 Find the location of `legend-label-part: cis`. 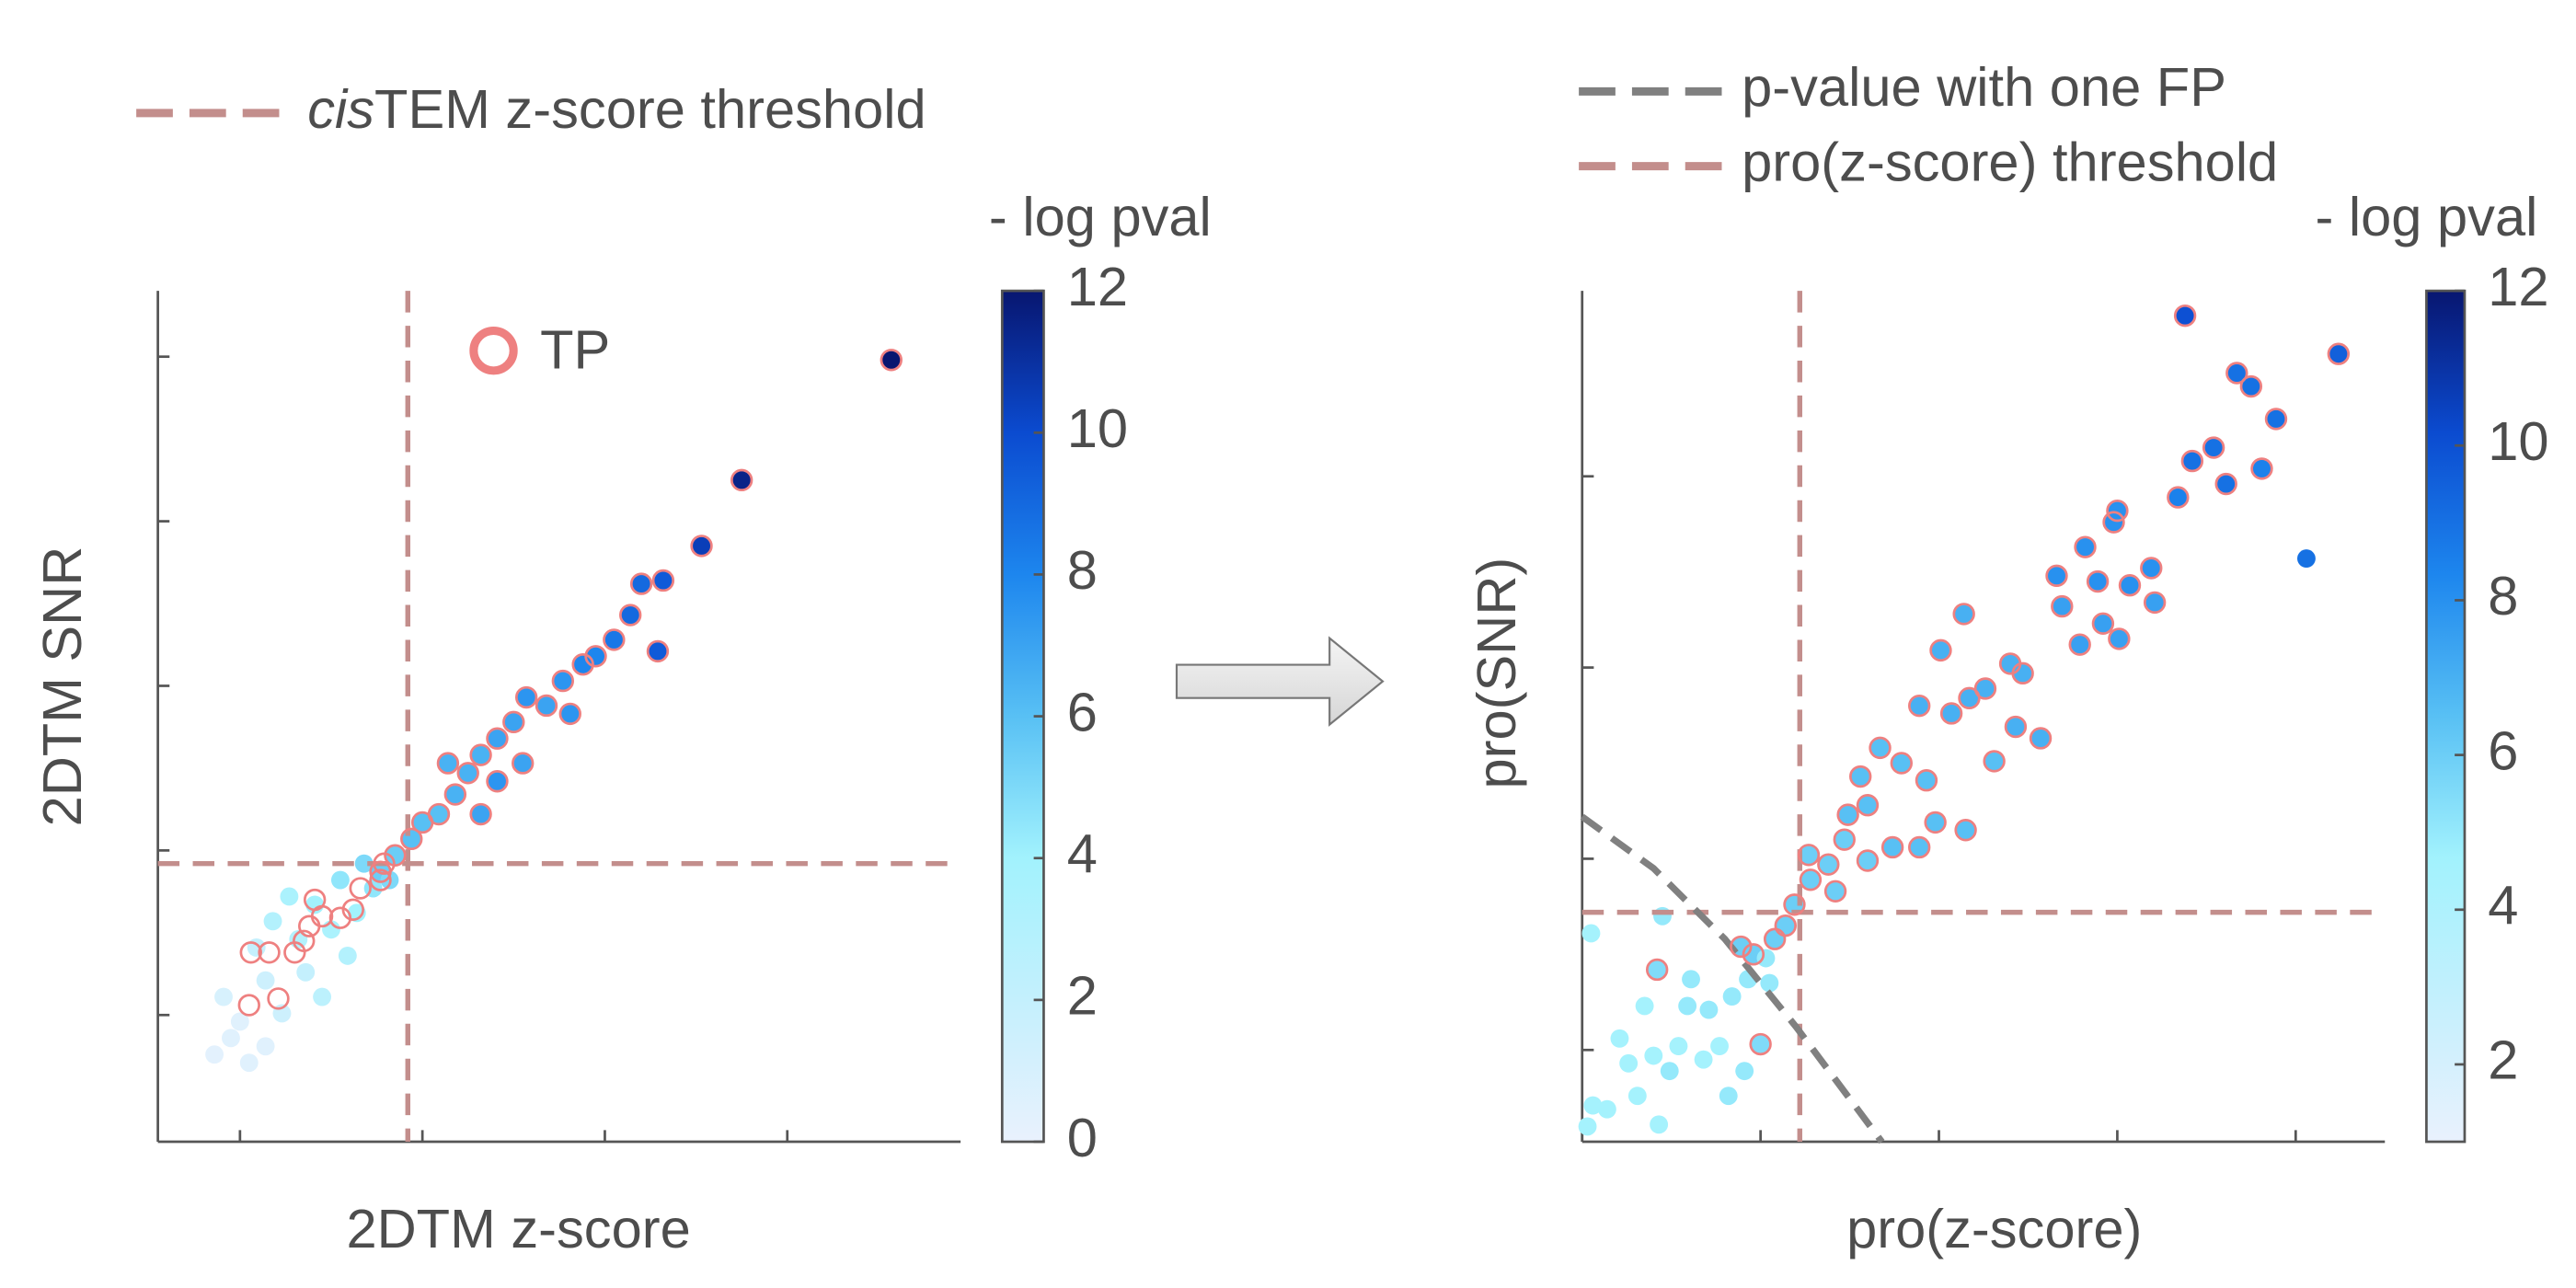

legend-label-part: cis is located at coordinates (340, 109).